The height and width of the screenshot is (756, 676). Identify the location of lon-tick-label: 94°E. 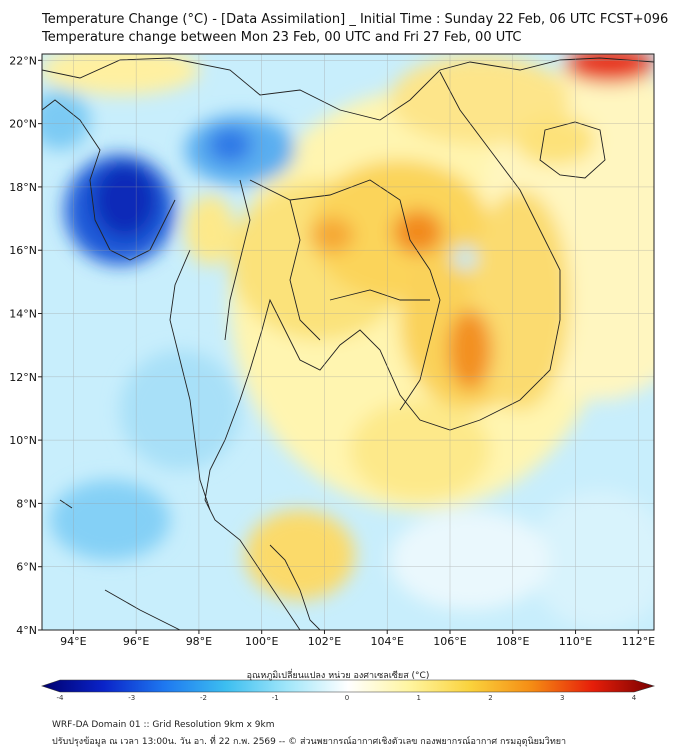
(73, 641).